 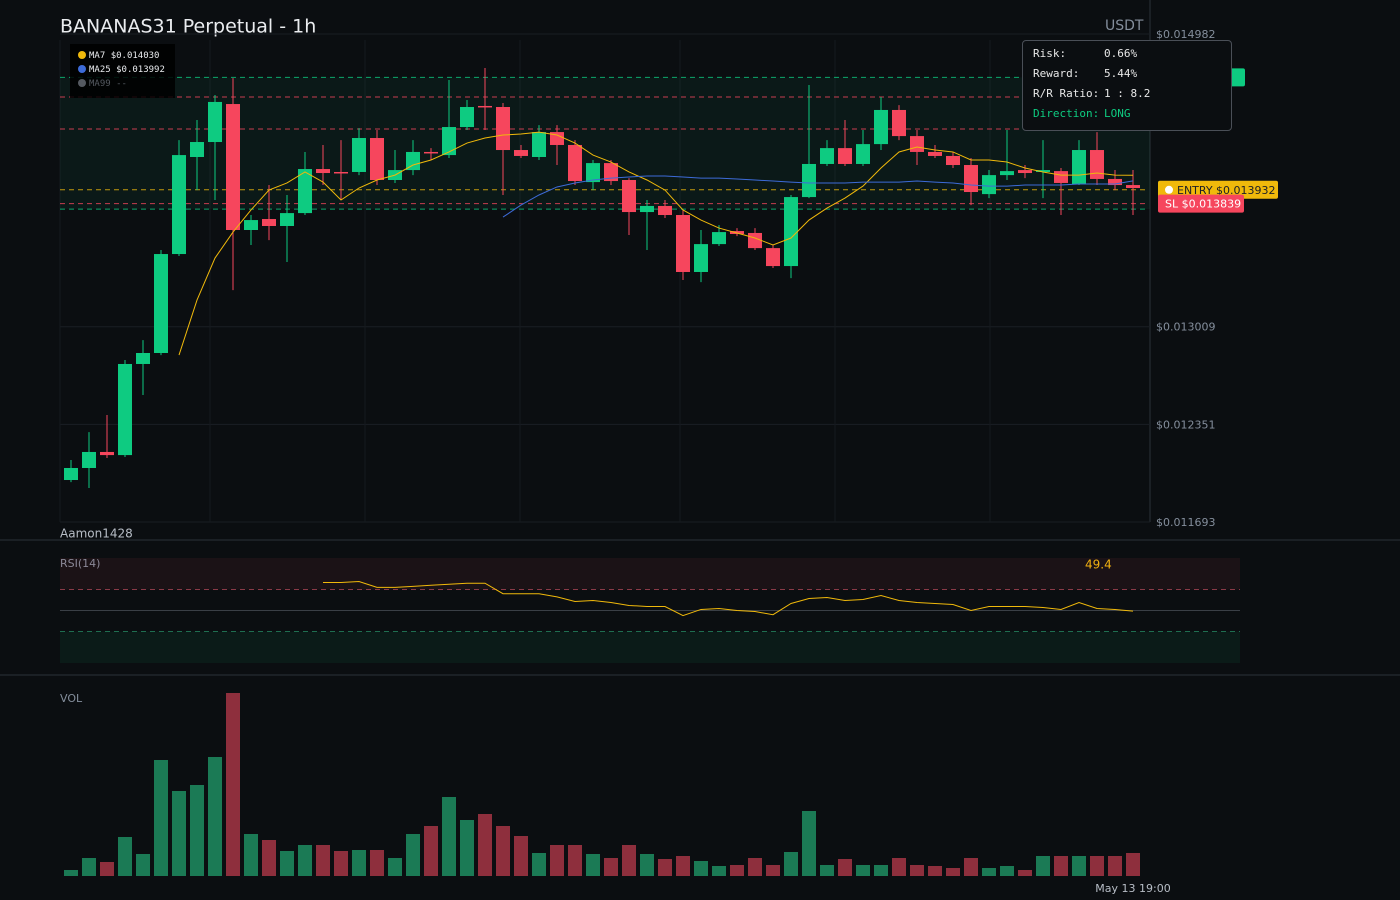 What do you see at coordinates (728, 599) in the screenshot?
I see `rsi-line` at bounding box center [728, 599].